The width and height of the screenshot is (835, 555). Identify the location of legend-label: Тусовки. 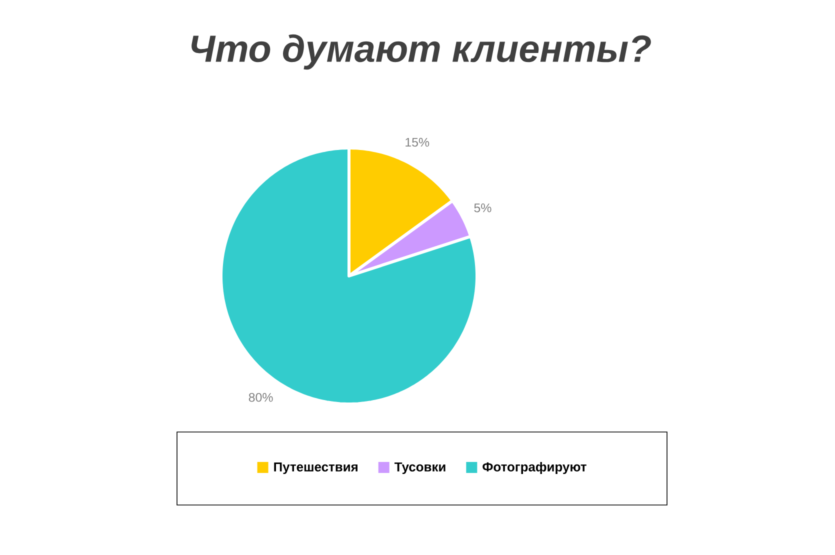
(420, 468).